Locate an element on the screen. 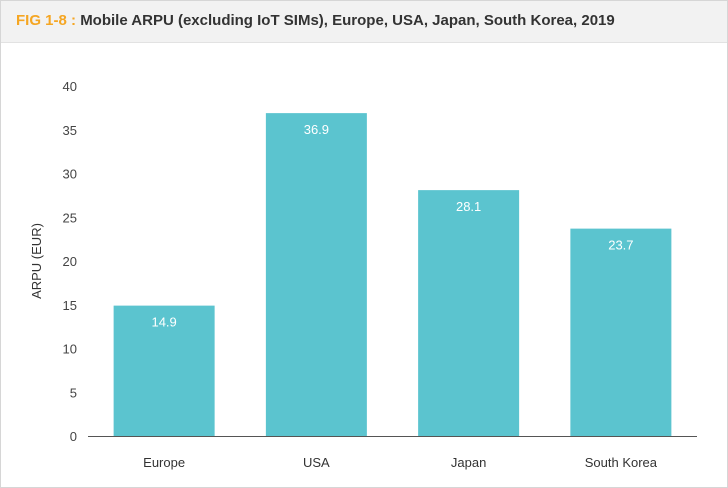 Image resolution: width=728 pixels, height=488 pixels. bar-usa is located at coordinates (316, 274).